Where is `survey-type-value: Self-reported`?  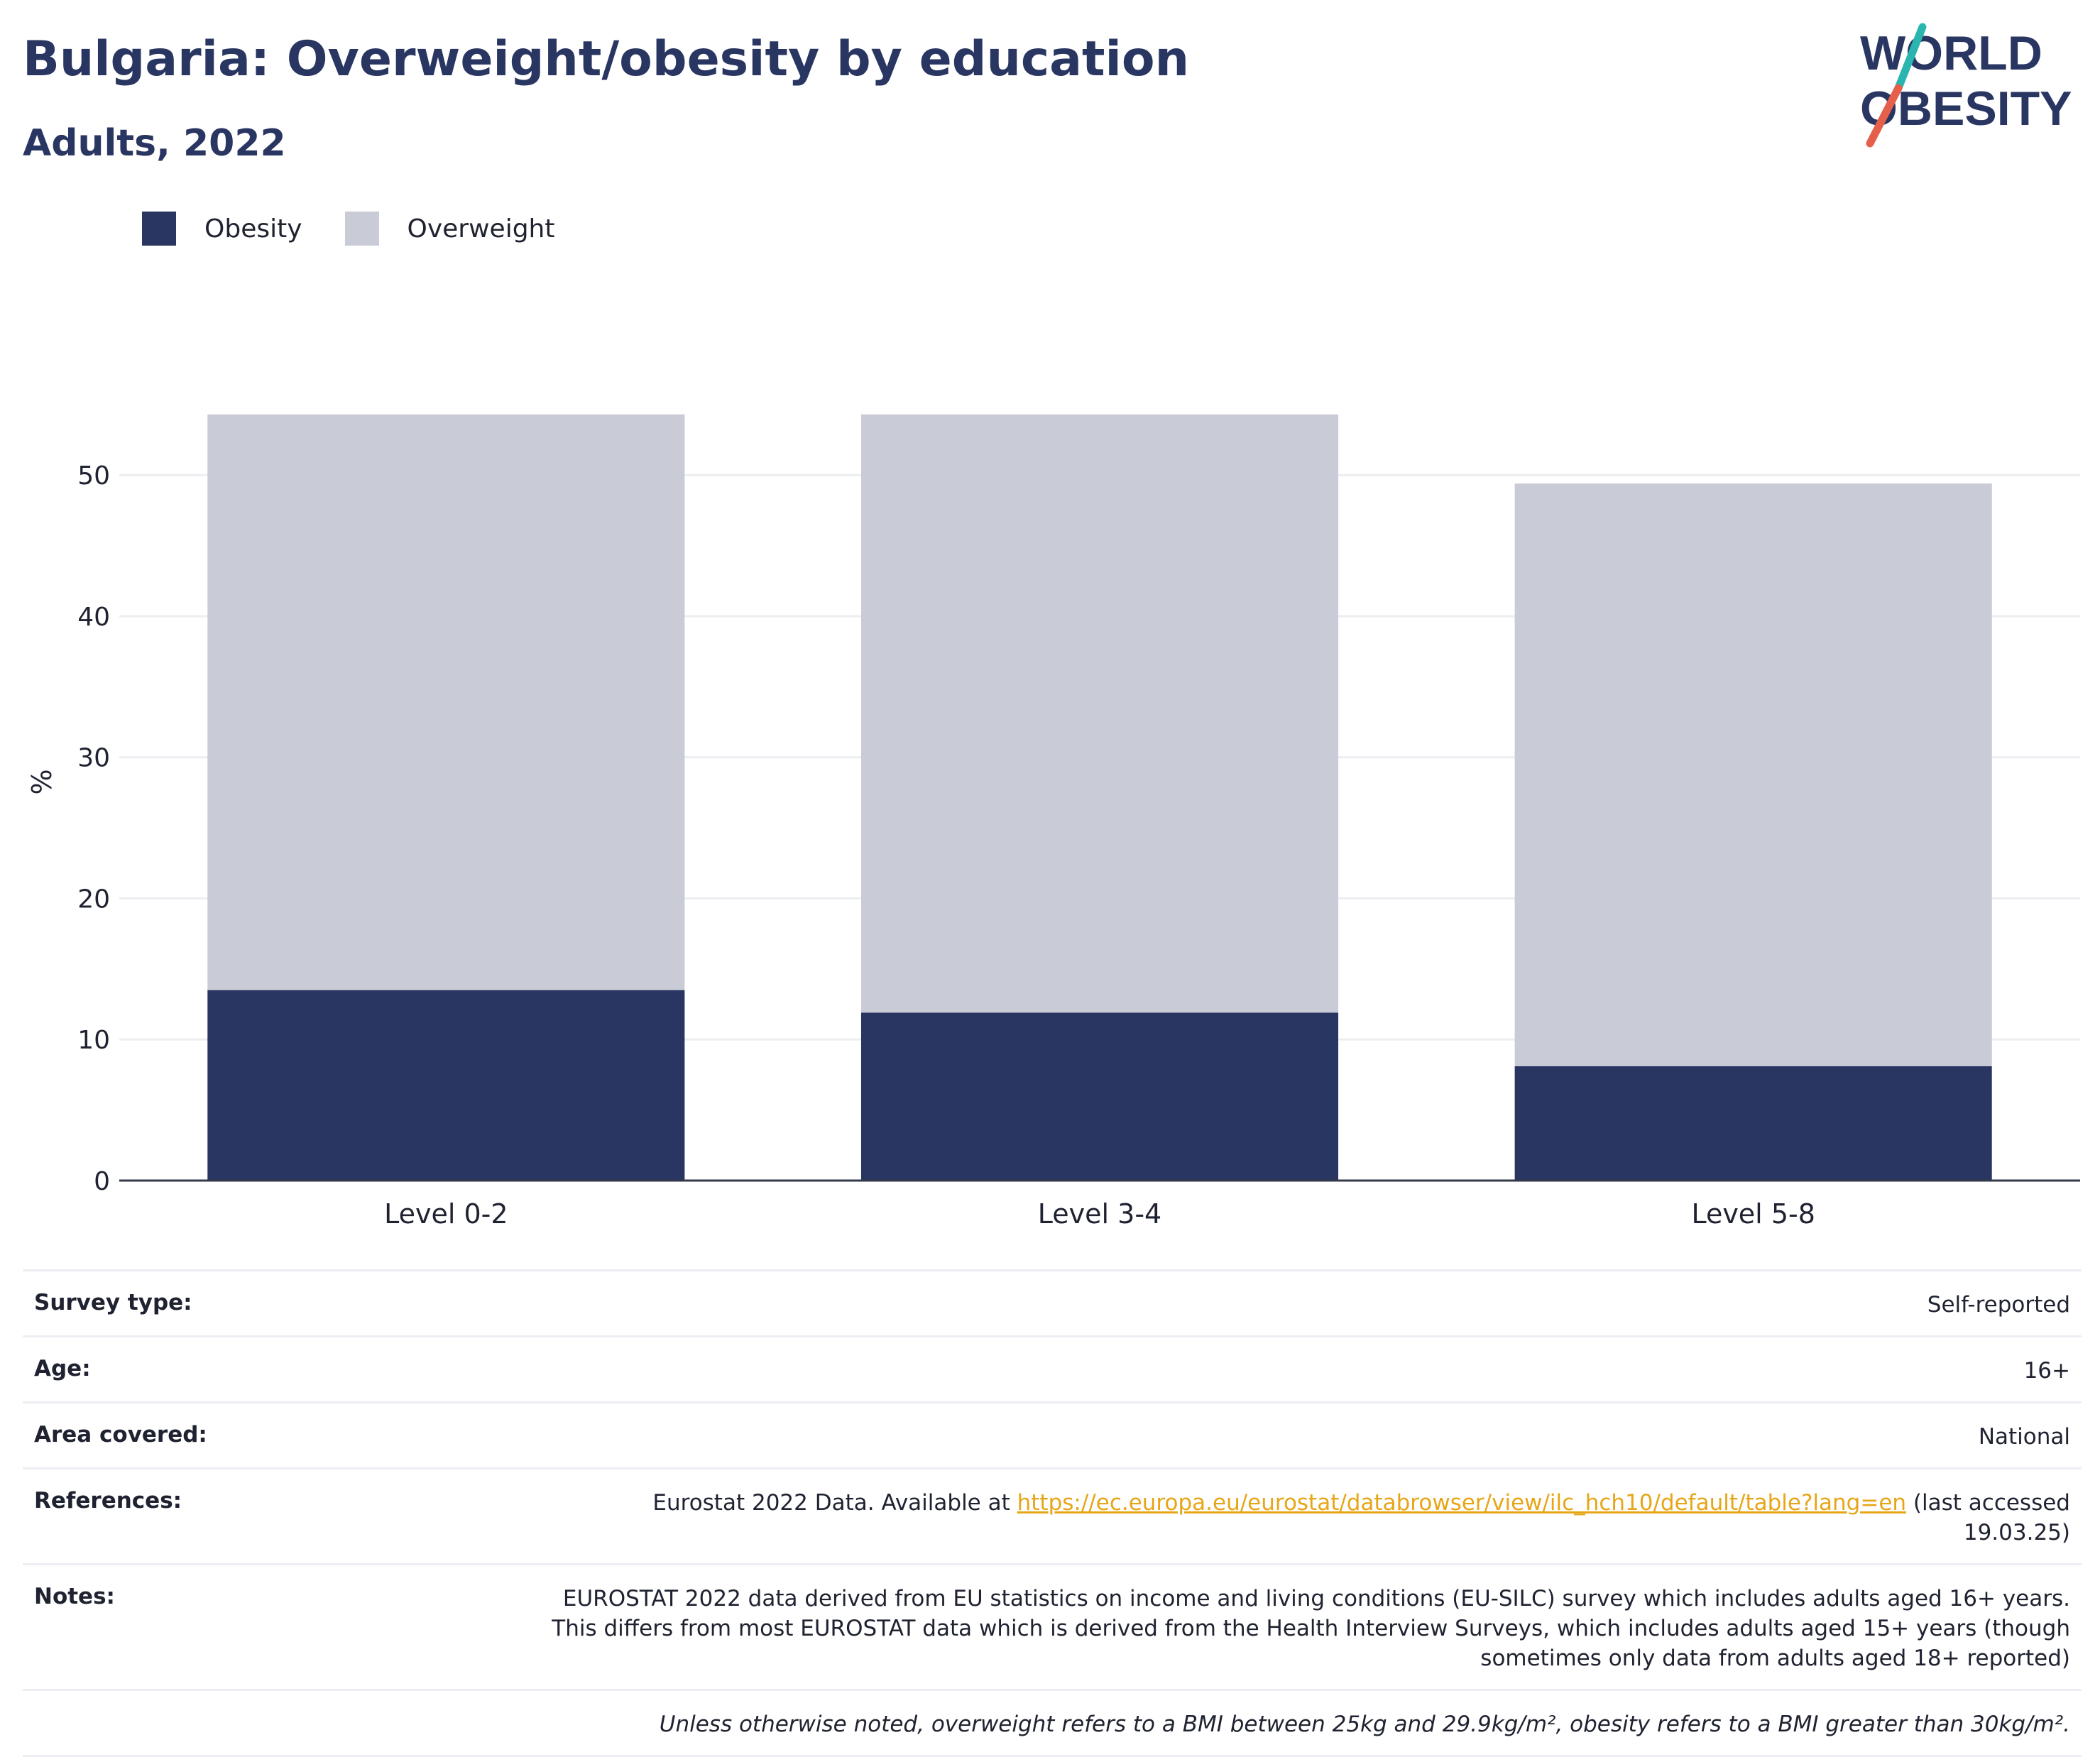 survey-type-value: Self-reported is located at coordinates (1998, 1305).